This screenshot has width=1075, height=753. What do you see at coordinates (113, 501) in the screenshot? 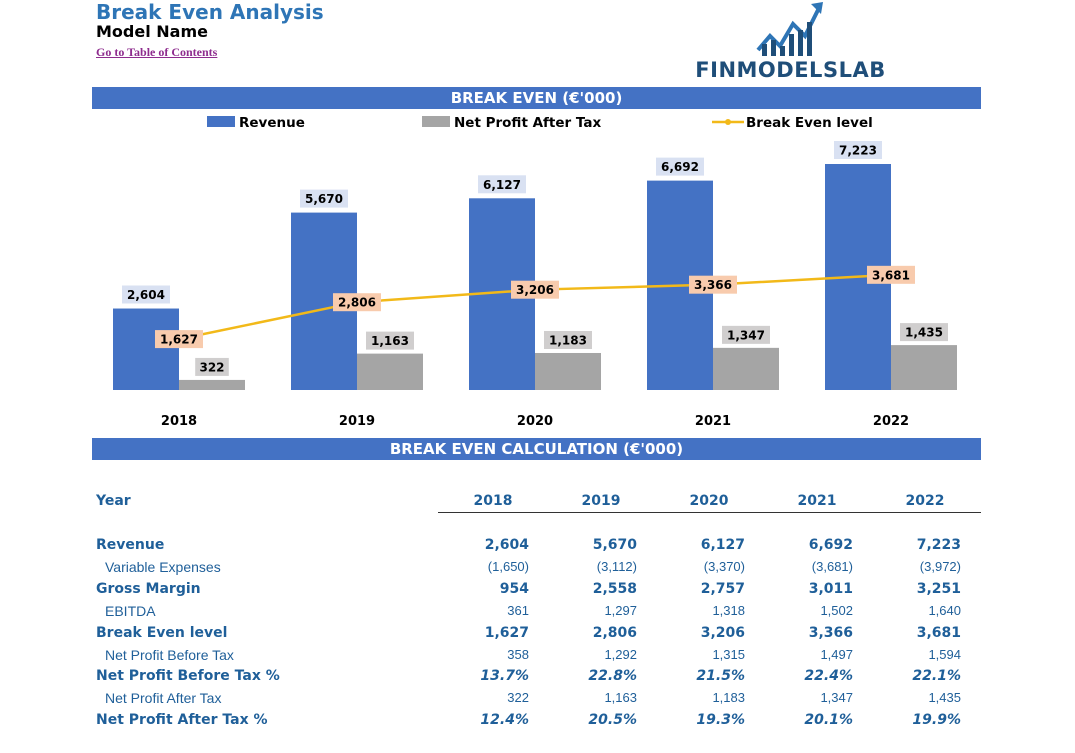
I see `year-label: Year` at bounding box center [113, 501].